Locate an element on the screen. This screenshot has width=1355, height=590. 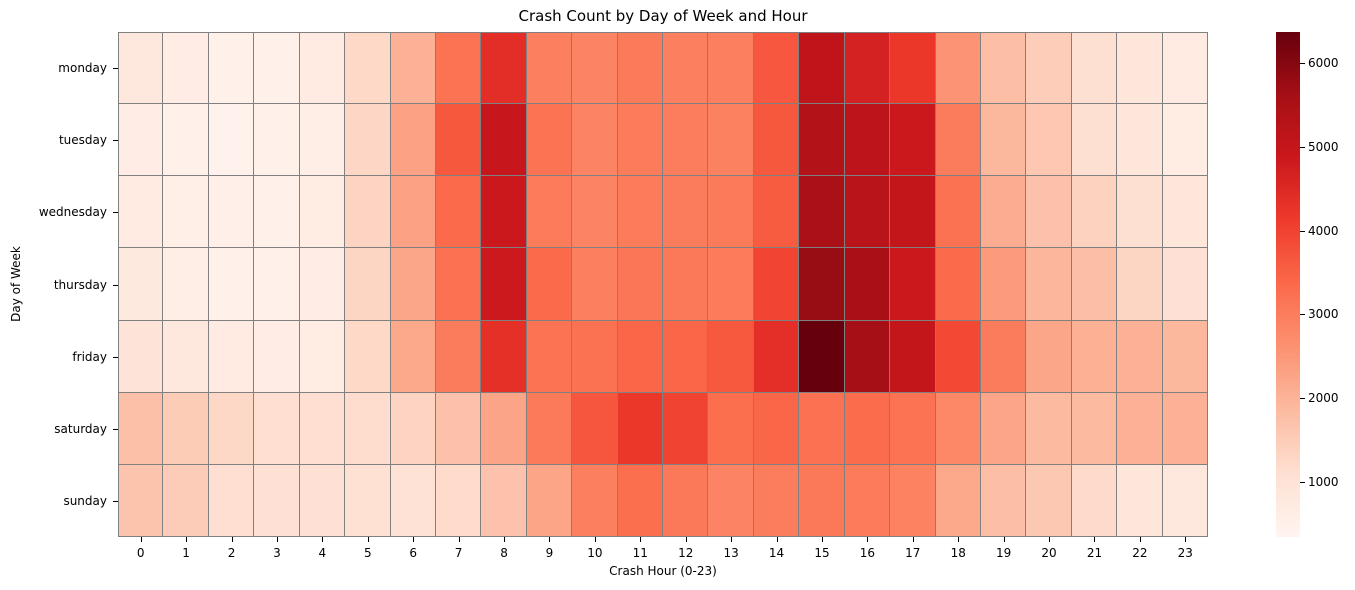
x-tick-label: 7 is located at coordinates (458, 553).